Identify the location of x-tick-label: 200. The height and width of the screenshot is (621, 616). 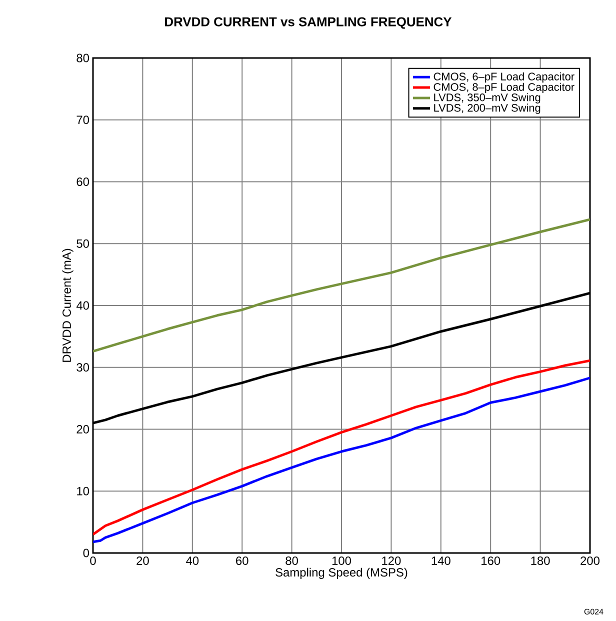
(590, 560).